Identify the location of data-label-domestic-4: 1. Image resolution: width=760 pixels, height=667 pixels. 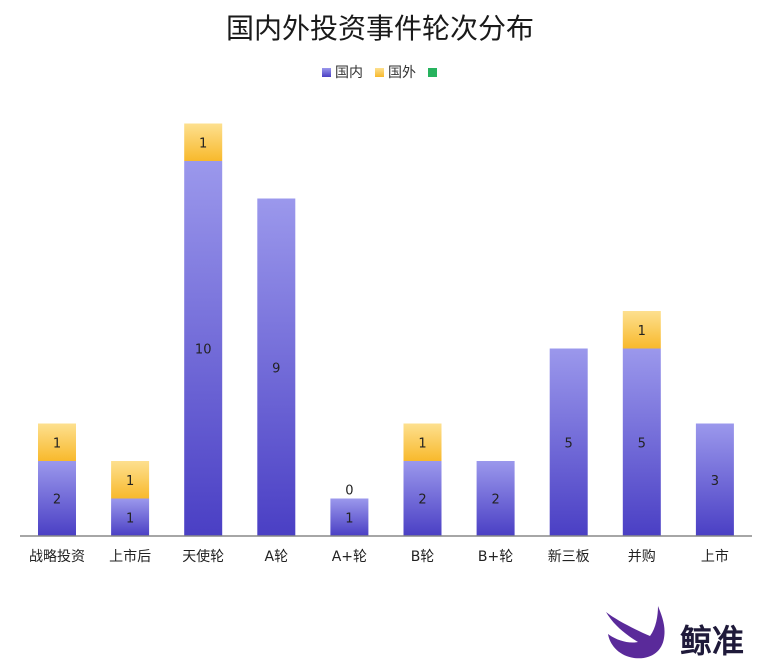
(349, 518).